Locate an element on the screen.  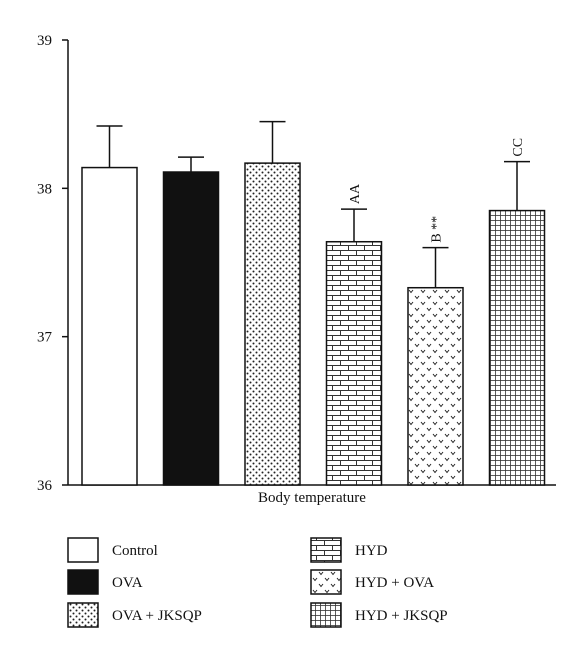
legend-label: HYD + JKSQP is located at coordinates (401, 616).